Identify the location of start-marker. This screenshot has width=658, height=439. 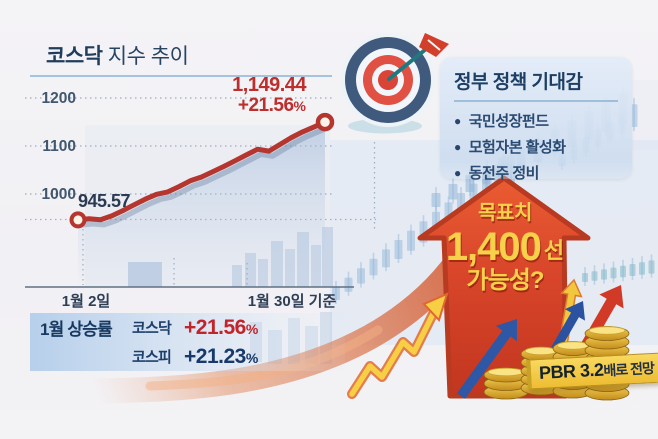
(78, 220).